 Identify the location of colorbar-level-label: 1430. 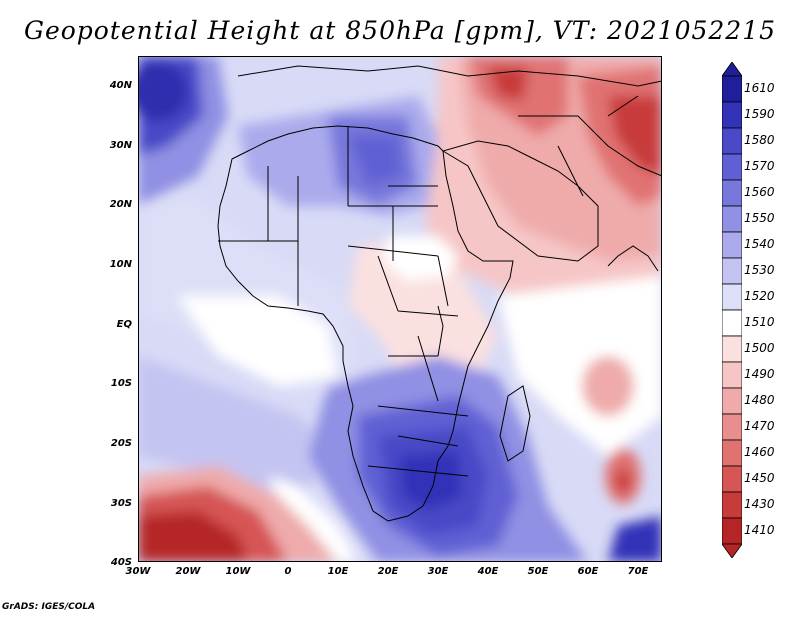
(759, 504).